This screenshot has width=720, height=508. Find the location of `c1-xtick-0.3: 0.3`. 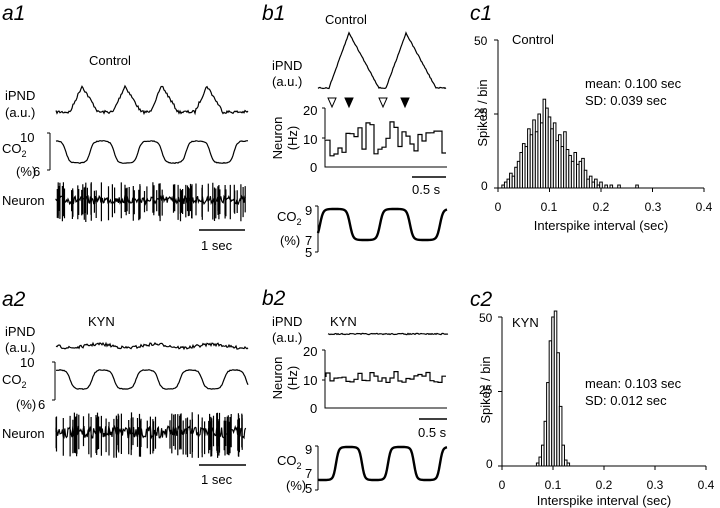

c1-xtick-0.3: 0.3 is located at coordinates (653, 207).